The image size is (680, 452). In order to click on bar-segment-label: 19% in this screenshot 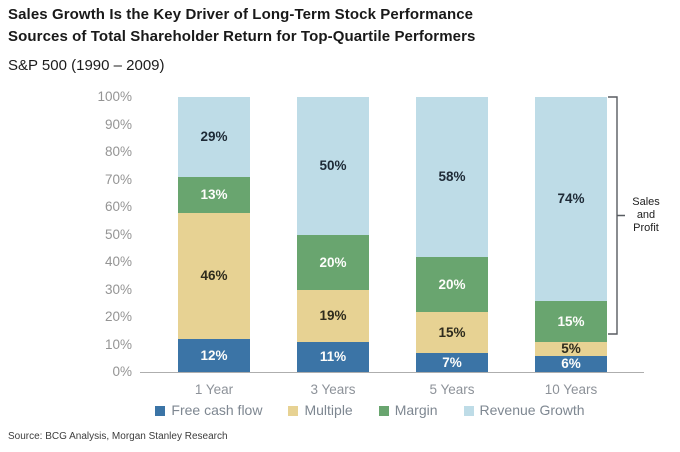, I will do `click(333, 315)`.